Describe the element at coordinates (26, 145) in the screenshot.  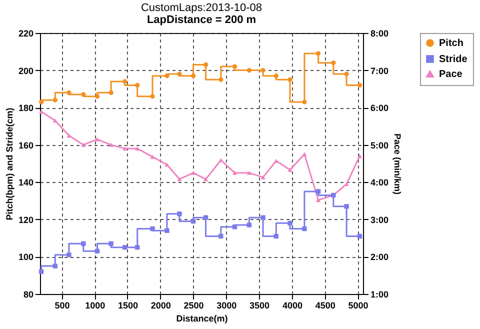
I see `y-tick-label: 160` at that location.